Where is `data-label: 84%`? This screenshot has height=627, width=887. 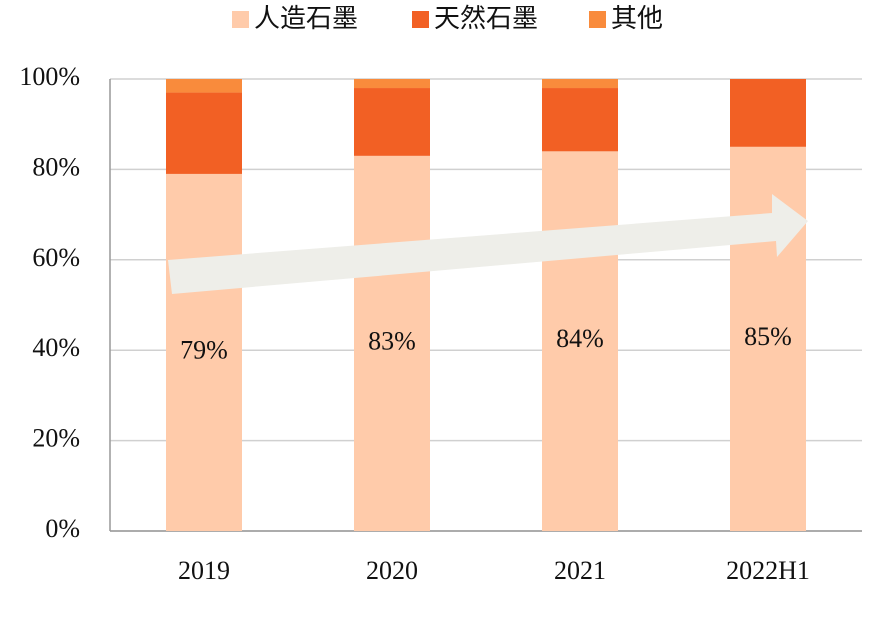
data-label: 84% is located at coordinates (580, 338).